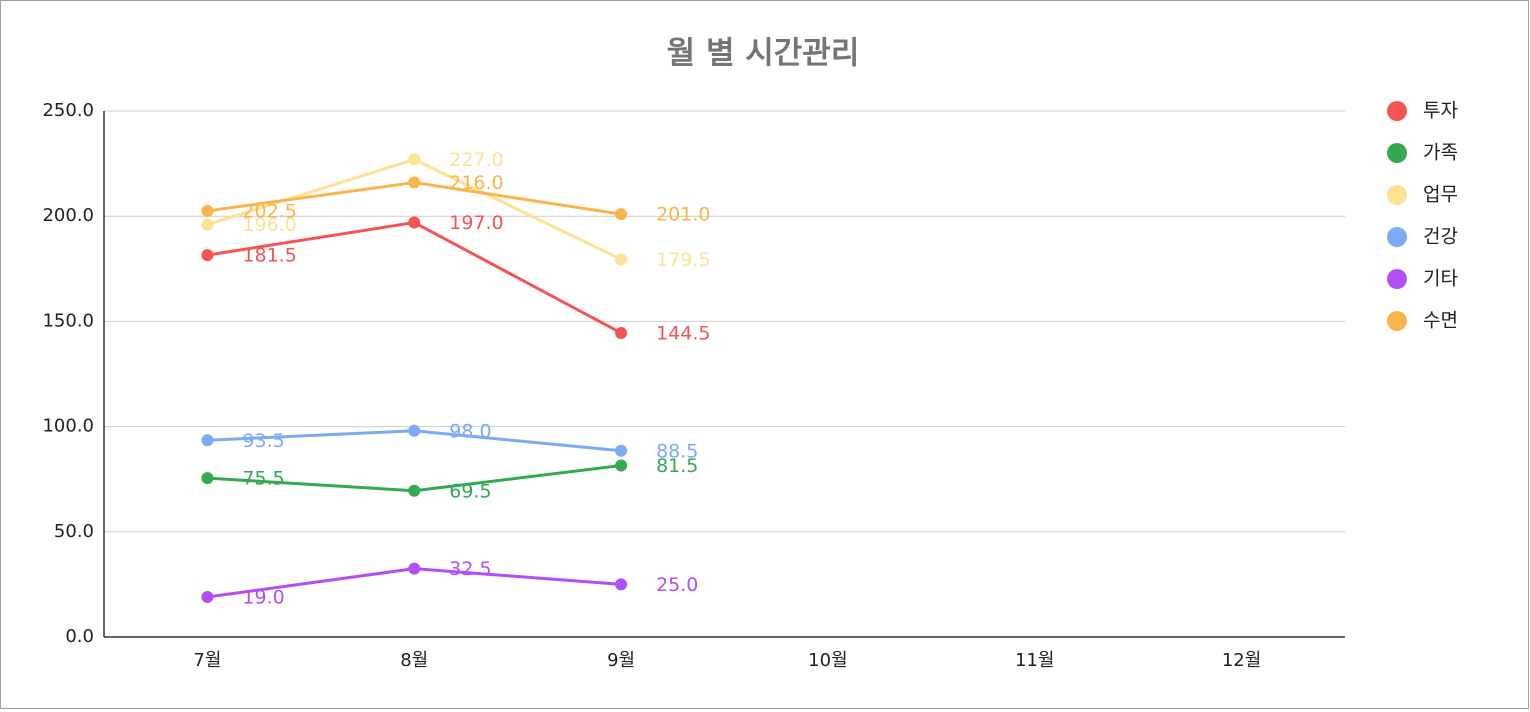 The width and height of the screenshot is (1530, 712). Describe the element at coordinates (476, 183) in the screenshot. I see `data-label: 216.0` at that location.